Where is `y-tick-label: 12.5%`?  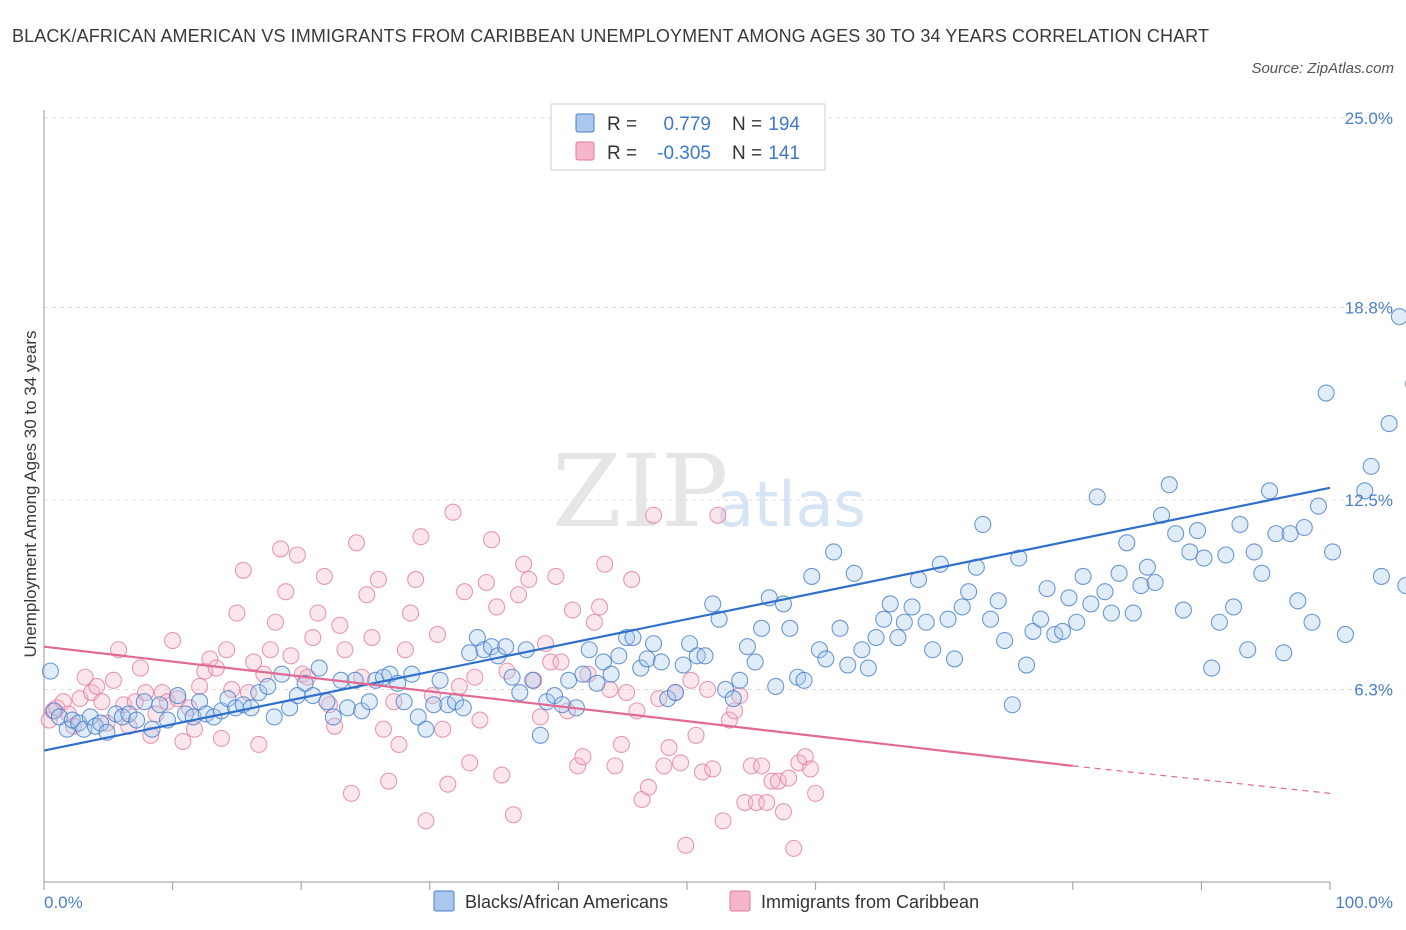
y-tick-label: 12.5% is located at coordinates (1369, 500).